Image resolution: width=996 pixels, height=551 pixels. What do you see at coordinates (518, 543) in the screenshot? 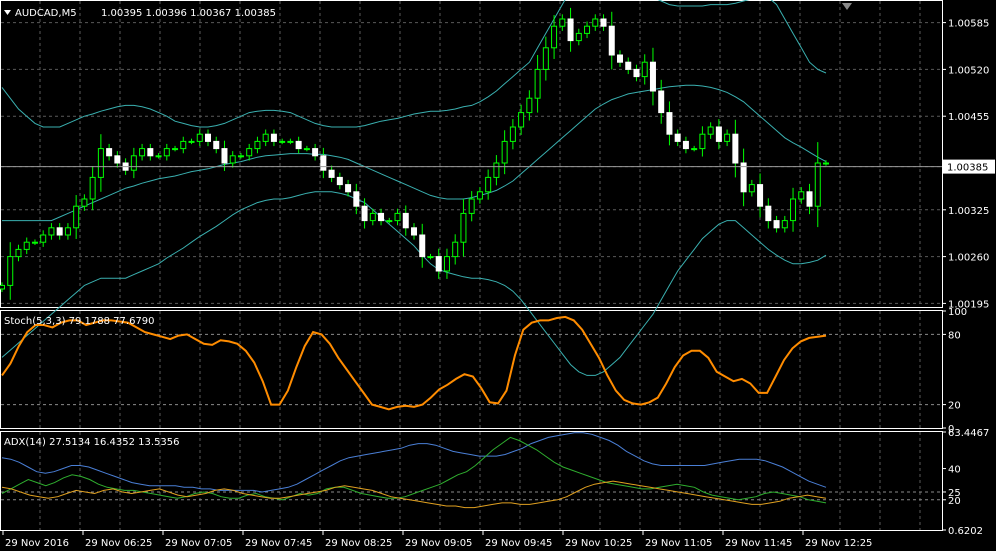
I see `time-axis-label: 29 Nov 09:45` at bounding box center [518, 543].